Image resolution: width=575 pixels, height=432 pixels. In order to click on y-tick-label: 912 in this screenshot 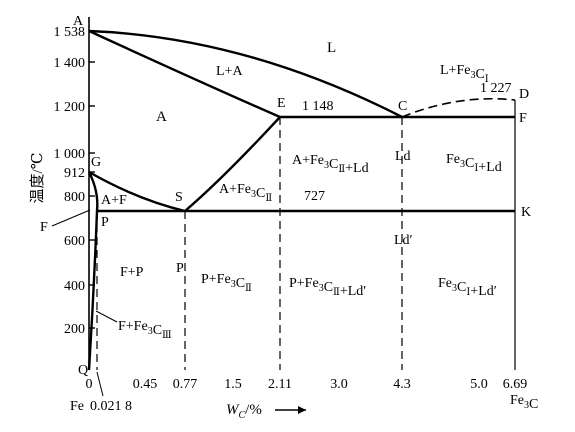, I will do `click(74, 173)`.